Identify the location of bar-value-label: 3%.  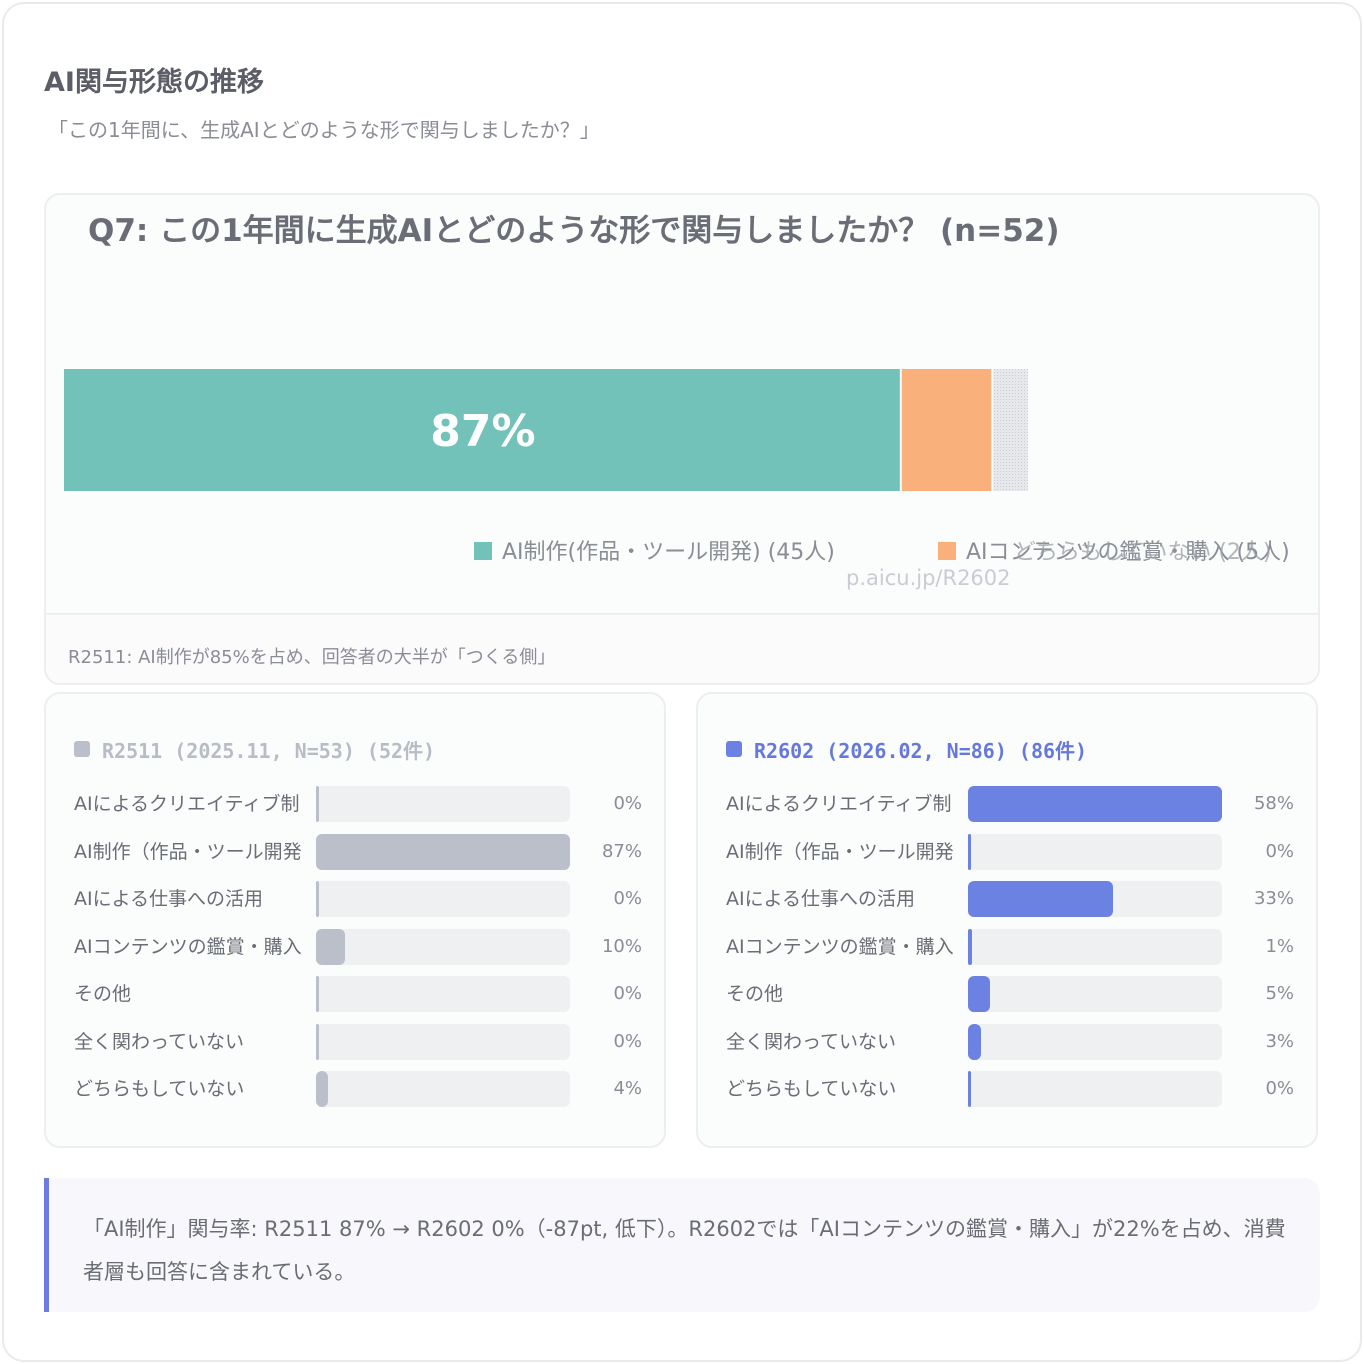
(1279, 1041).